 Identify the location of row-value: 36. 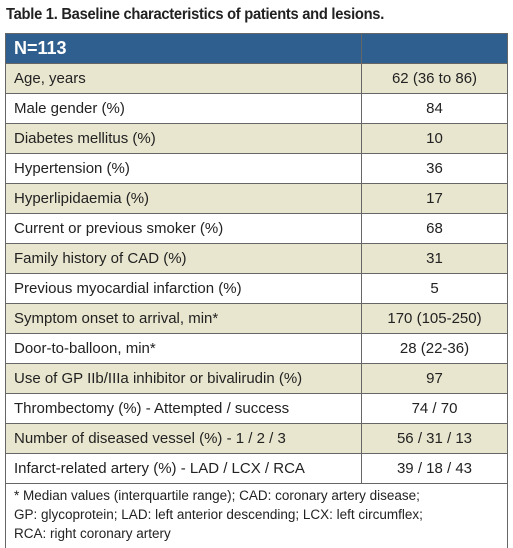
(434, 168).